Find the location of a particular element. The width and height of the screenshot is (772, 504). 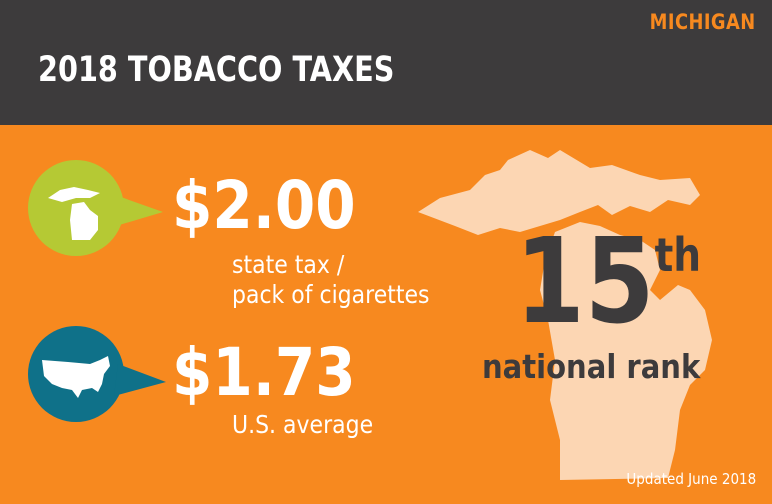

state-name: MICHIGAN is located at coordinates (703, 22).